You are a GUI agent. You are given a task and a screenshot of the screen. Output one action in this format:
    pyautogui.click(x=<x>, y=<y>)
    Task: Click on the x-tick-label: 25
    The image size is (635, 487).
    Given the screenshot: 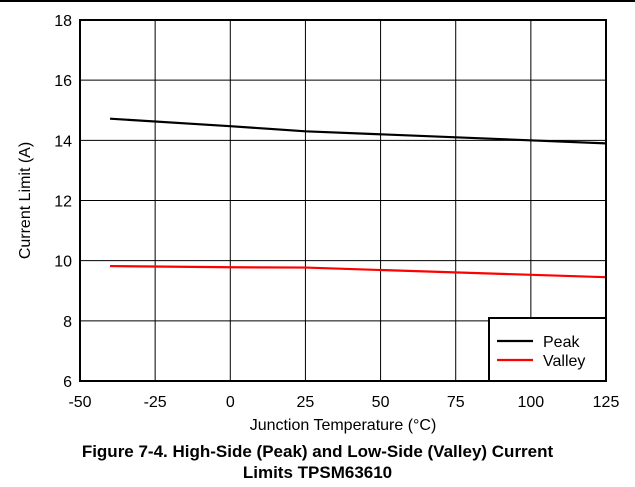 What is the action you would take?
    pyautogui.click(x=306, y=402)
    